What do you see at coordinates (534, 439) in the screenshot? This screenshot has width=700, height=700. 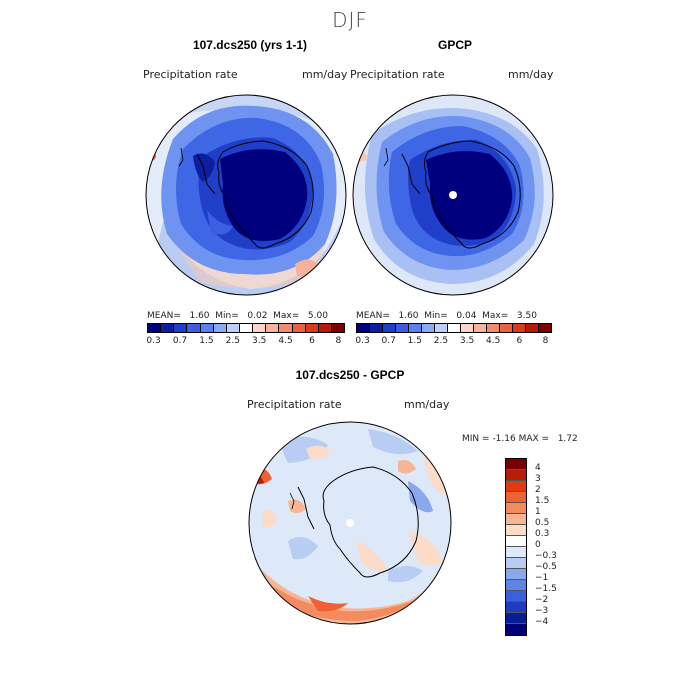 I see `diff-max-label: MAX =` at bounding box center [534, 439].